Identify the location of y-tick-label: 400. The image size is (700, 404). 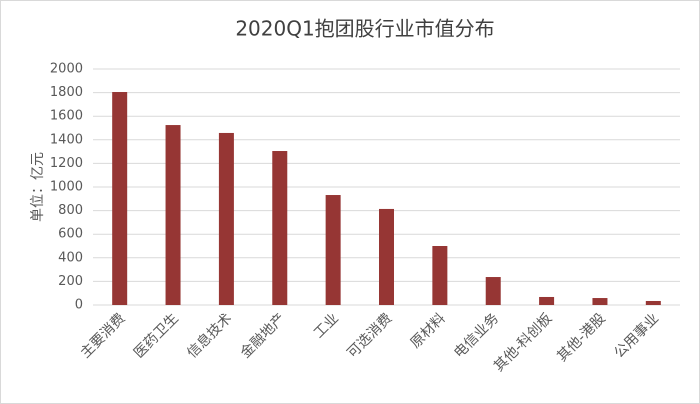
(70, 257).